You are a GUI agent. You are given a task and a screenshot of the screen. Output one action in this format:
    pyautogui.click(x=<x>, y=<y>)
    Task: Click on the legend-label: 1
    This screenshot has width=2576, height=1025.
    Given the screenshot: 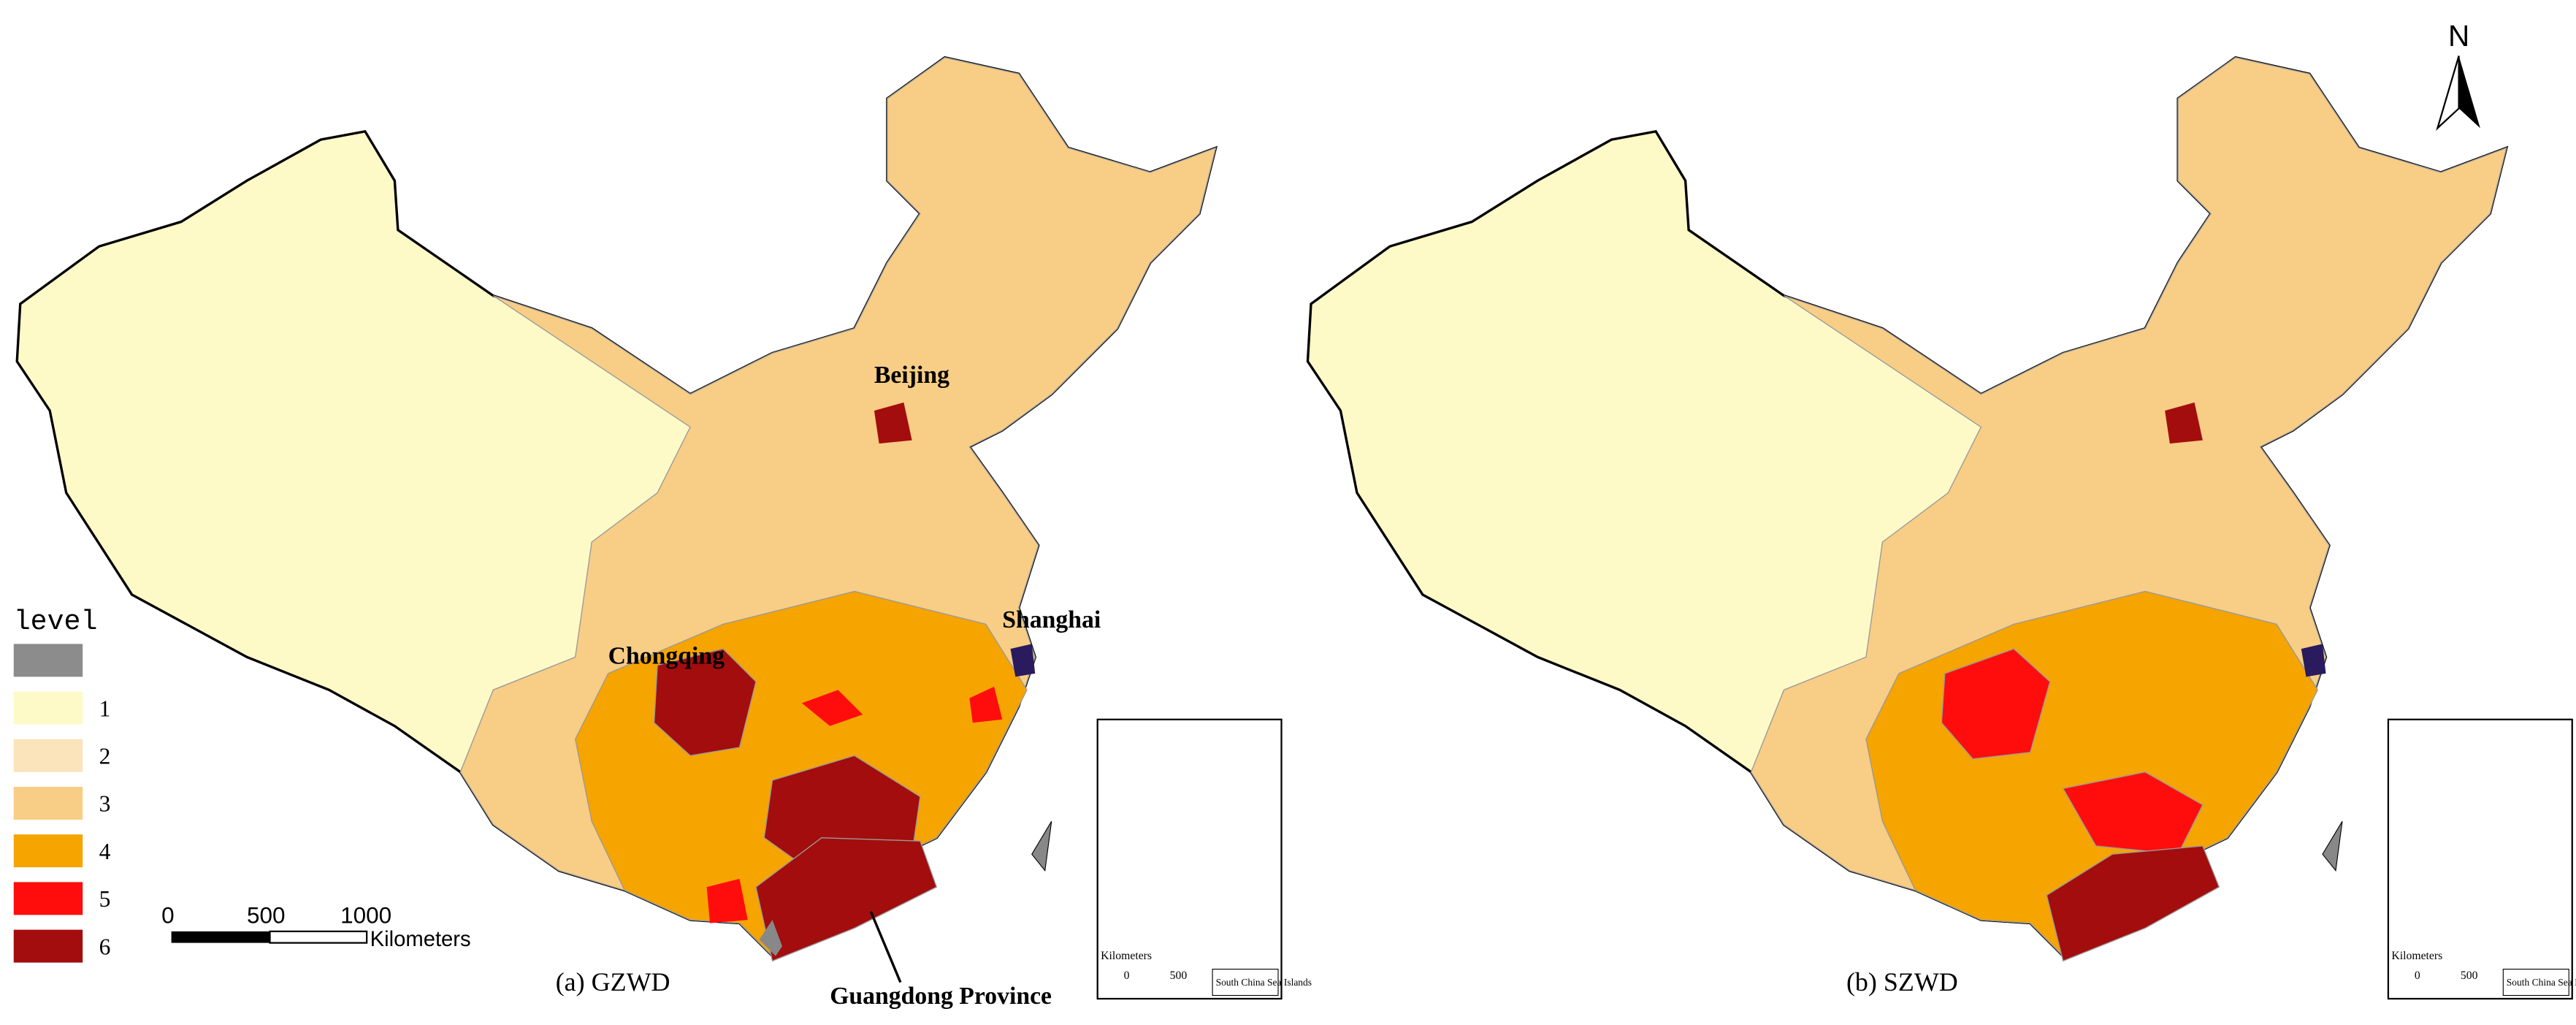 What is the action you would take?
    pyautogui.click(x=105, y=709)
    